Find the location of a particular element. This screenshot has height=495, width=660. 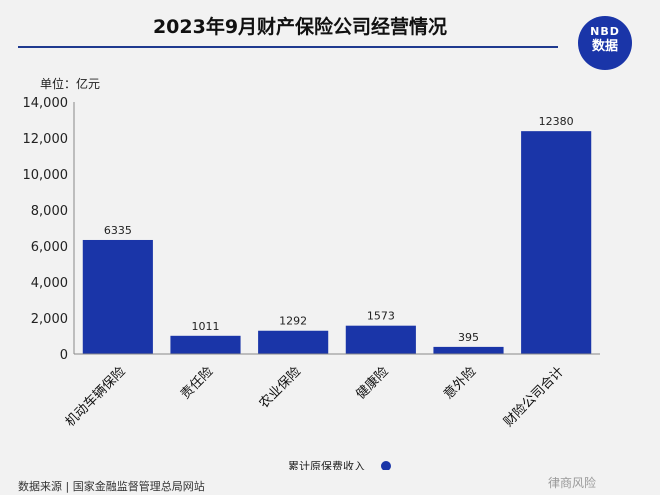

y-tick-label: 12,000 is located at coordinates (46, 139).